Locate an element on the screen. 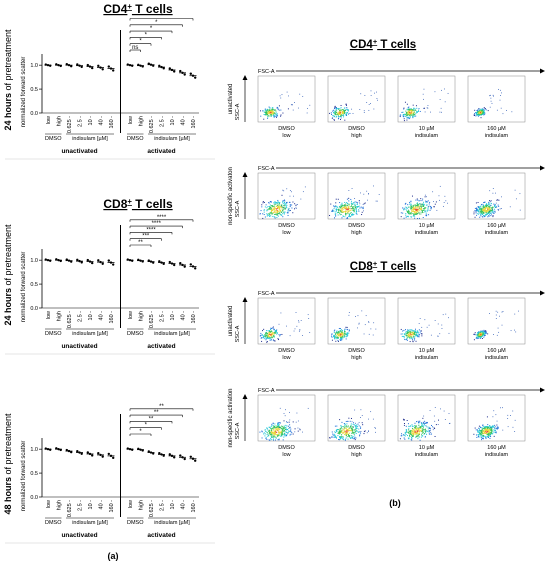  sig-label: * is located at coordinates (161, 17).